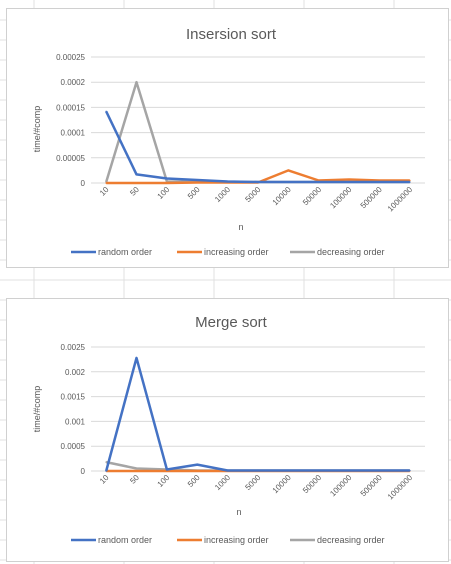 The width and height of the screenshot is (451, 564). What do you see at coordinates (73, 347) in the screenshot?
I see `y-tick-label: 0.0025` at bounding box center [73, 347].